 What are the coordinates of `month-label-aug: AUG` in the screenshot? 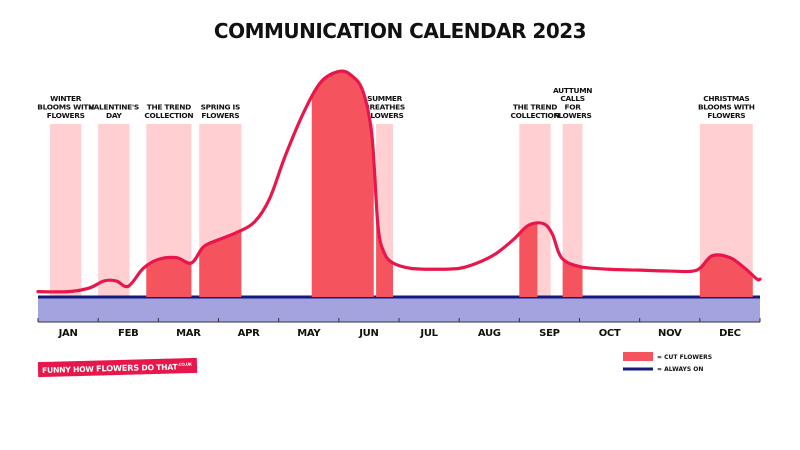 It's located at (489, 333).